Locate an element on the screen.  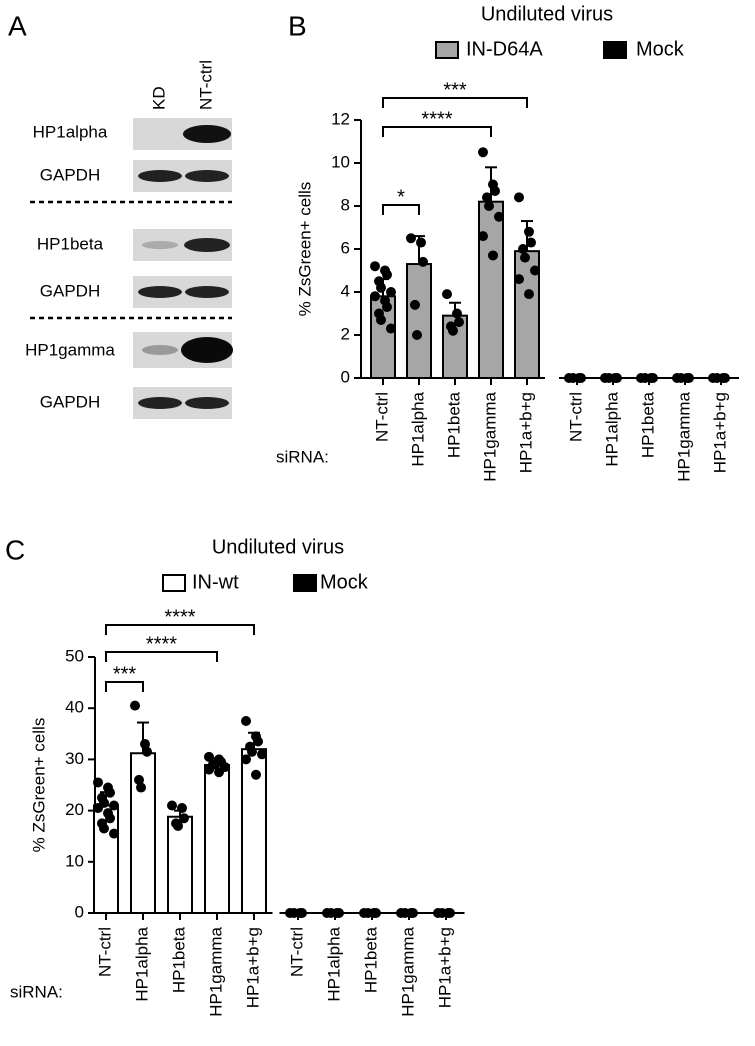
panel-label: B is located at coordinates (297, 25).